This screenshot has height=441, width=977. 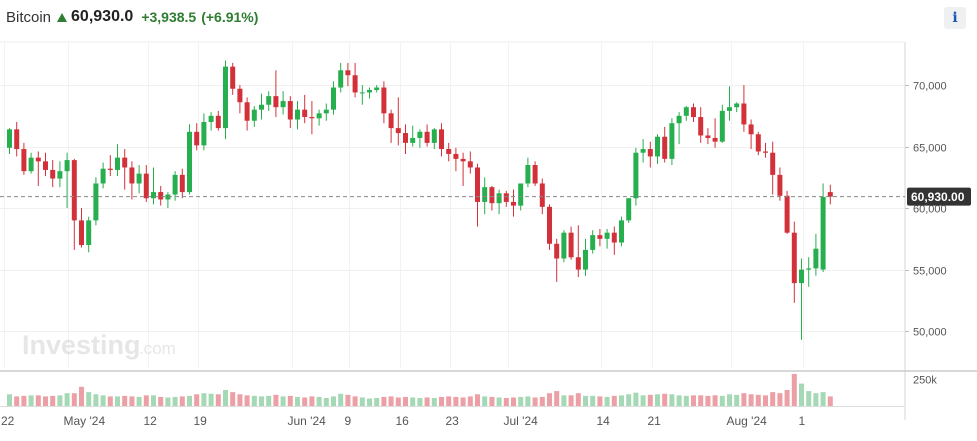 I want to click on y-tick-label: 55,000, so click(x=930, y=272).